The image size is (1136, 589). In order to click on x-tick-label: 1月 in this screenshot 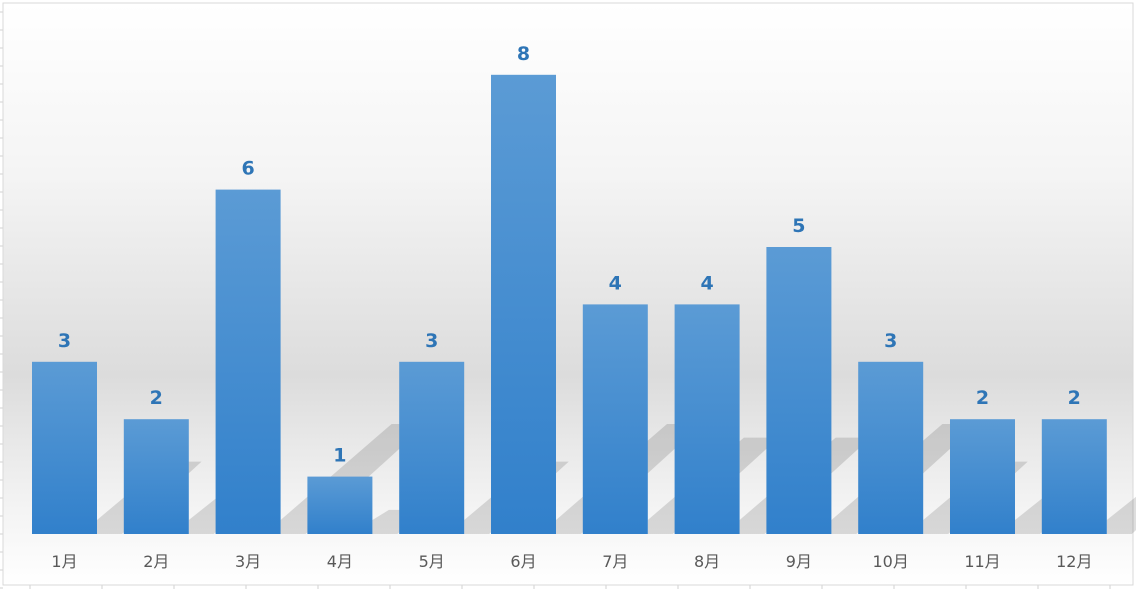, I will do `click(64, 561)`.